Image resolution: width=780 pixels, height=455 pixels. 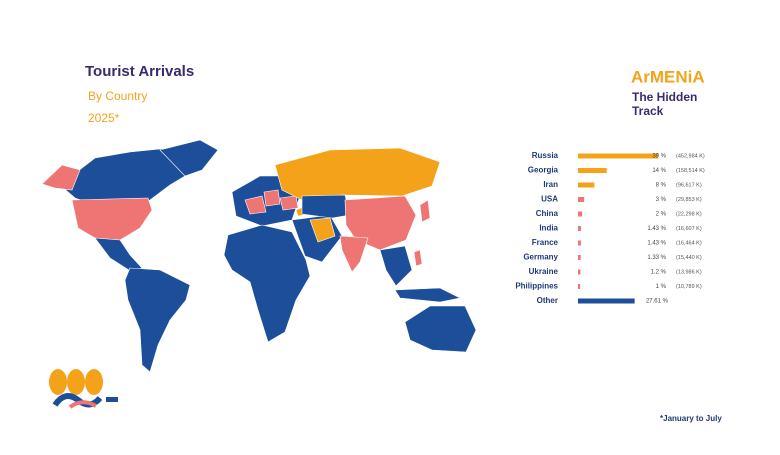 I want to click on india, so click(x=354, y=254).